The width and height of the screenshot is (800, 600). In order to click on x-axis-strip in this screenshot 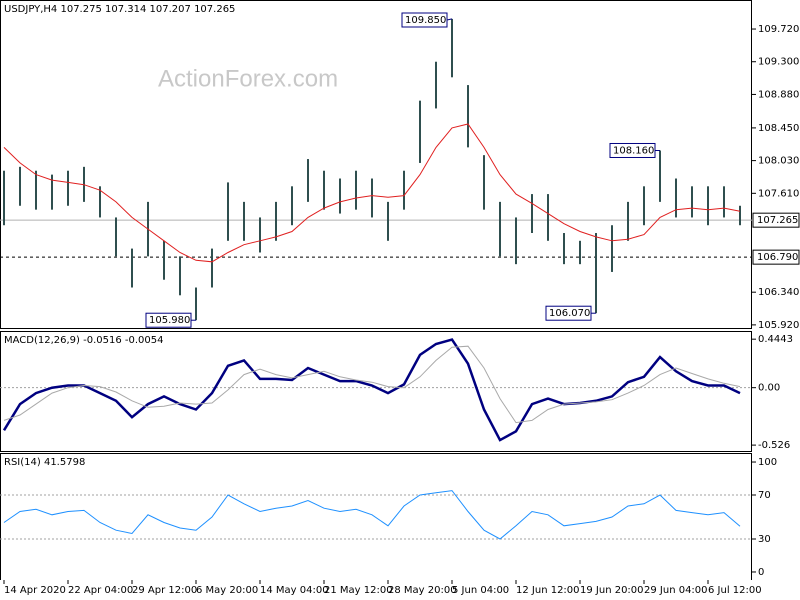, I will do `click(376, 590)`.